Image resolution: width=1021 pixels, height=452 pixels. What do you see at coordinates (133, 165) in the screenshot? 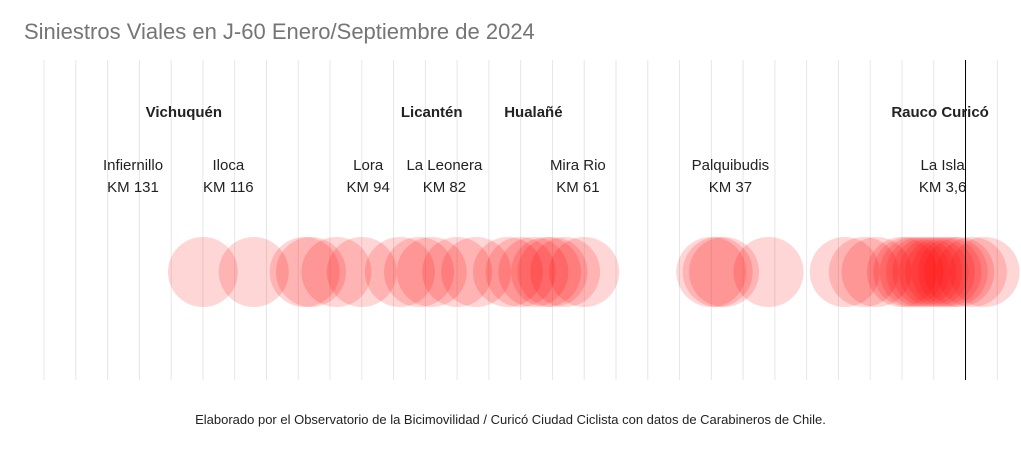
I see `place-name-label: Infiernillo` at bounding box center [133, 165].